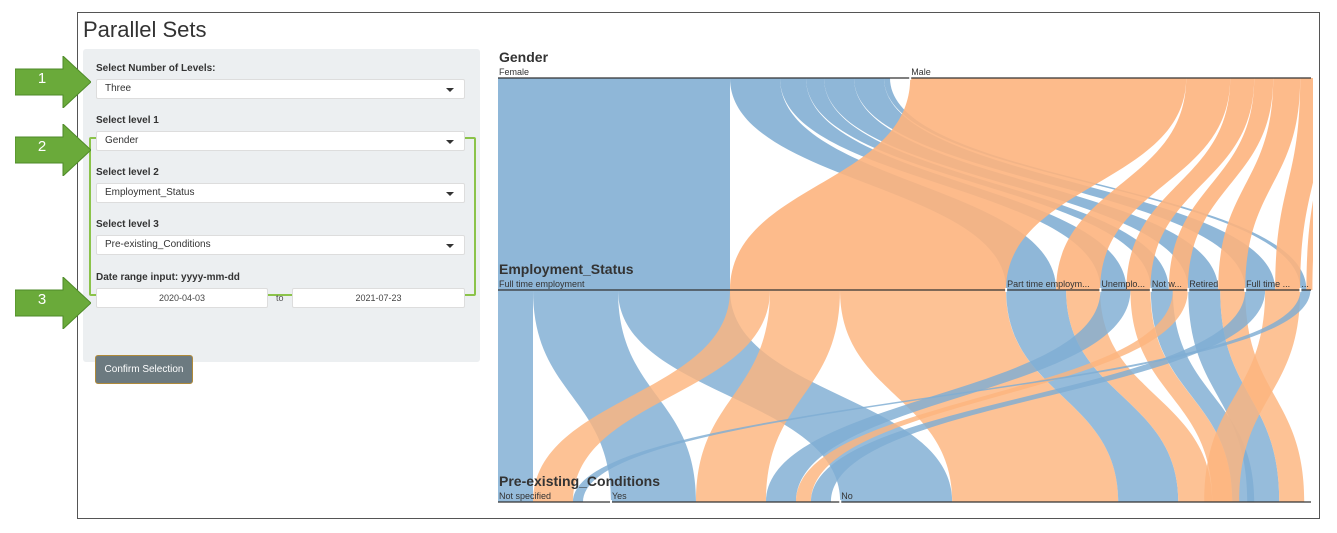 This screenshot has height=533, width=1337. I want to click on category-label: Female, so click(514, 72).